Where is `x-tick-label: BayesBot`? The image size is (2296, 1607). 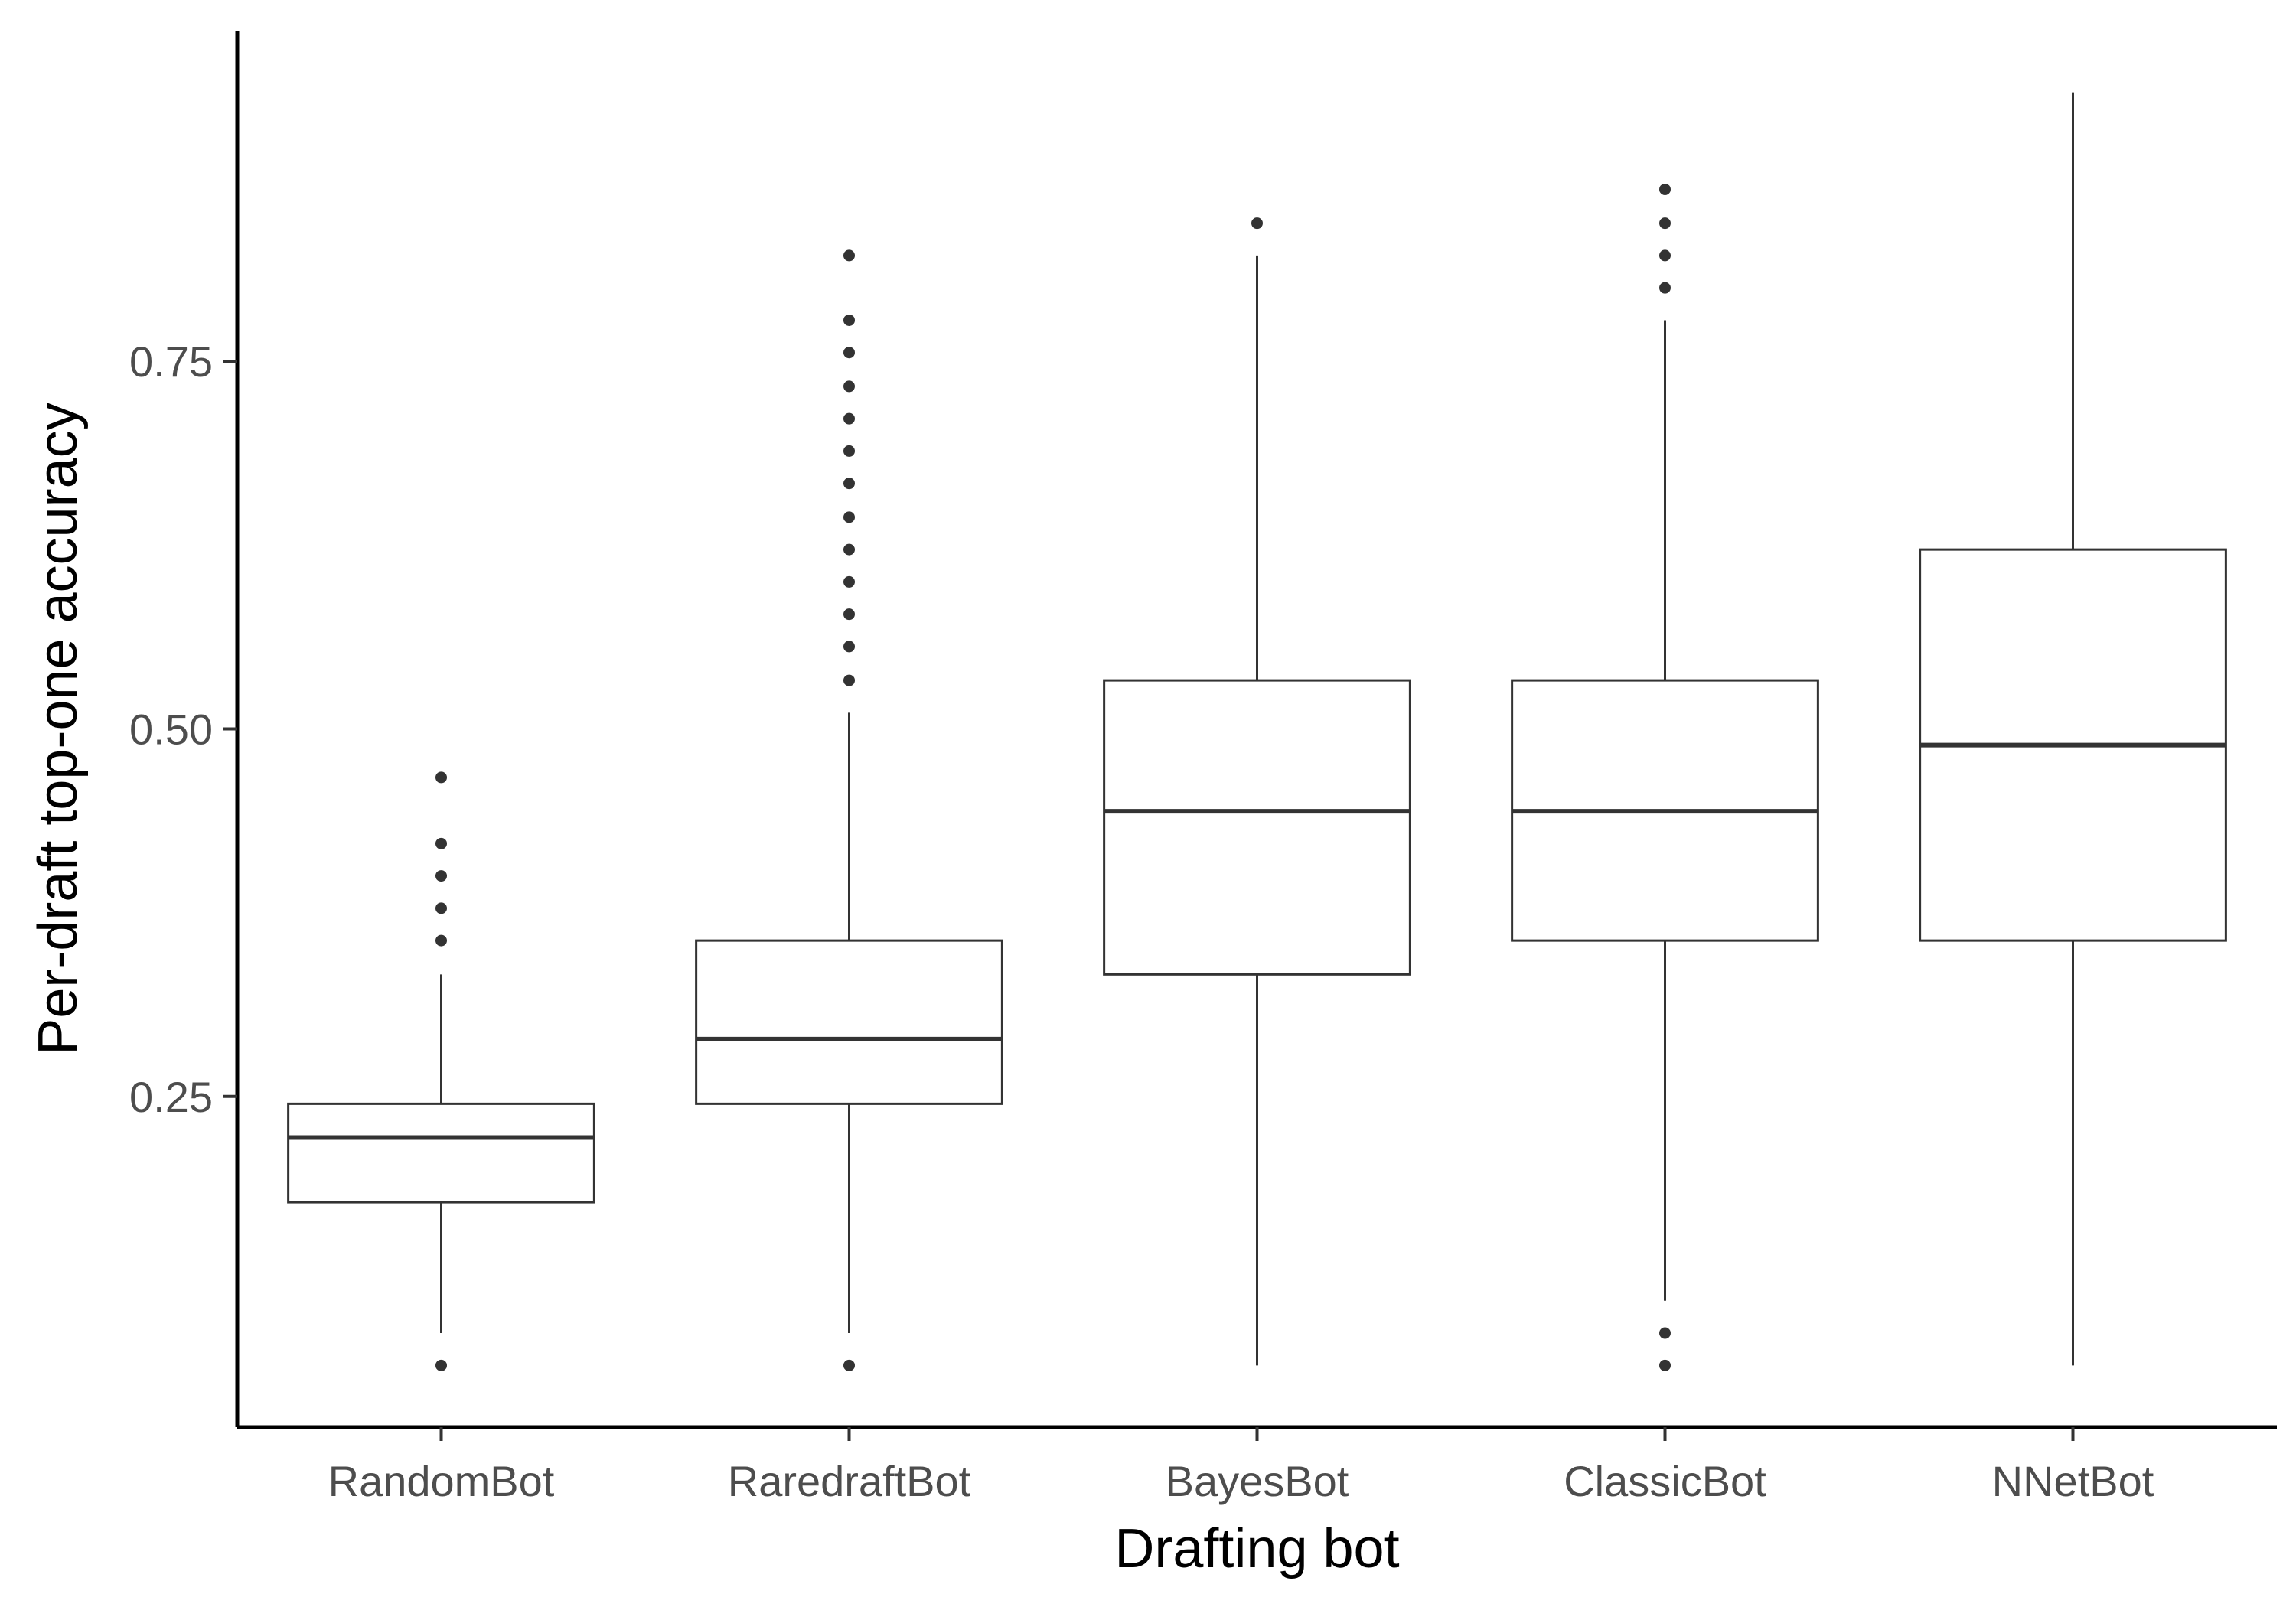
x-tick-label: BayesBot is located at coordinates (1257, 1481).